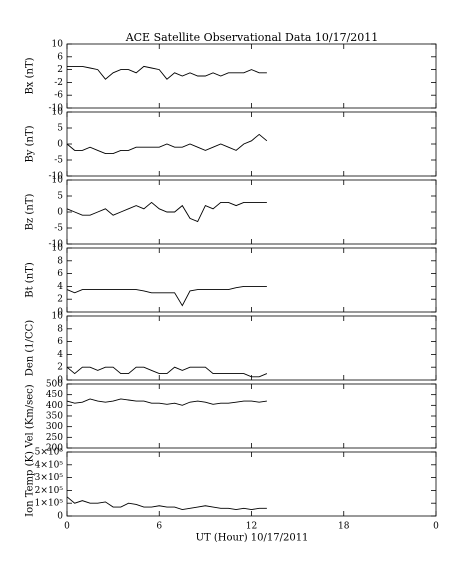 The image size is (453, 566). Describe the element at coordinates (58, 96) in the screenshot. I see `y-tick-label: -6` at that location.